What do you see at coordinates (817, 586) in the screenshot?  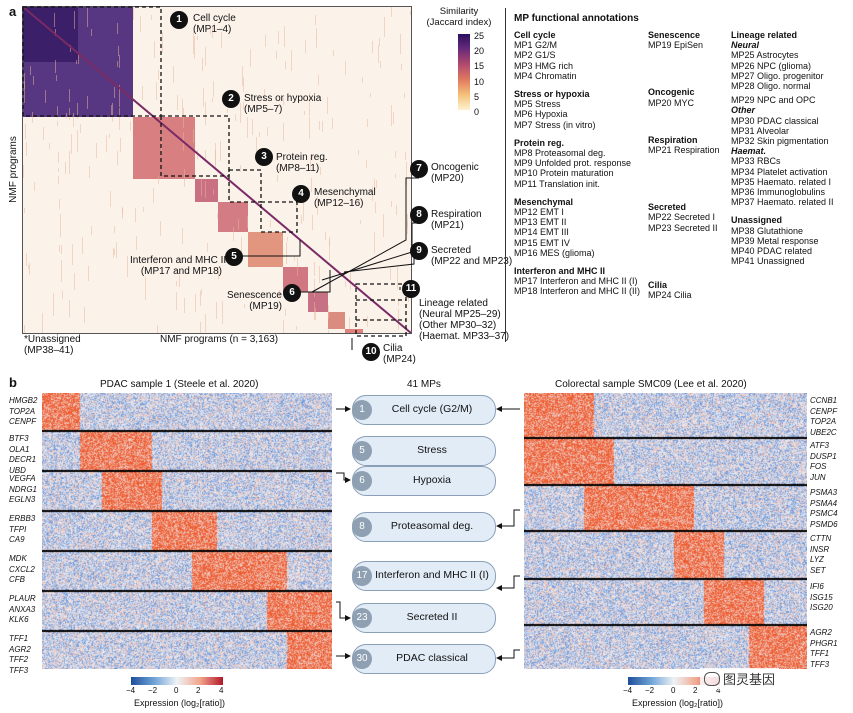 I see `gene-label: IFI6` at bounding box center [817, 586].